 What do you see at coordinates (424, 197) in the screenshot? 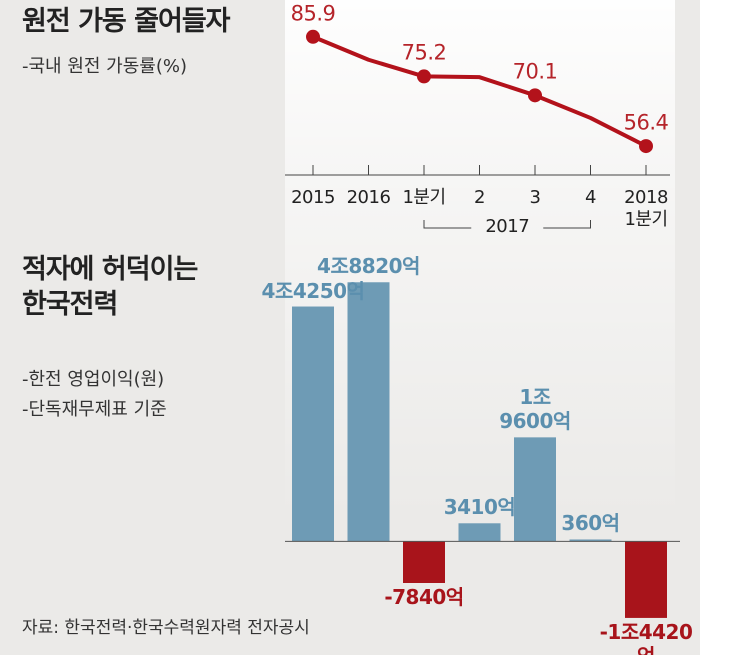
I see `x-tick-label: 1분기` at bounding box center [424, 197].